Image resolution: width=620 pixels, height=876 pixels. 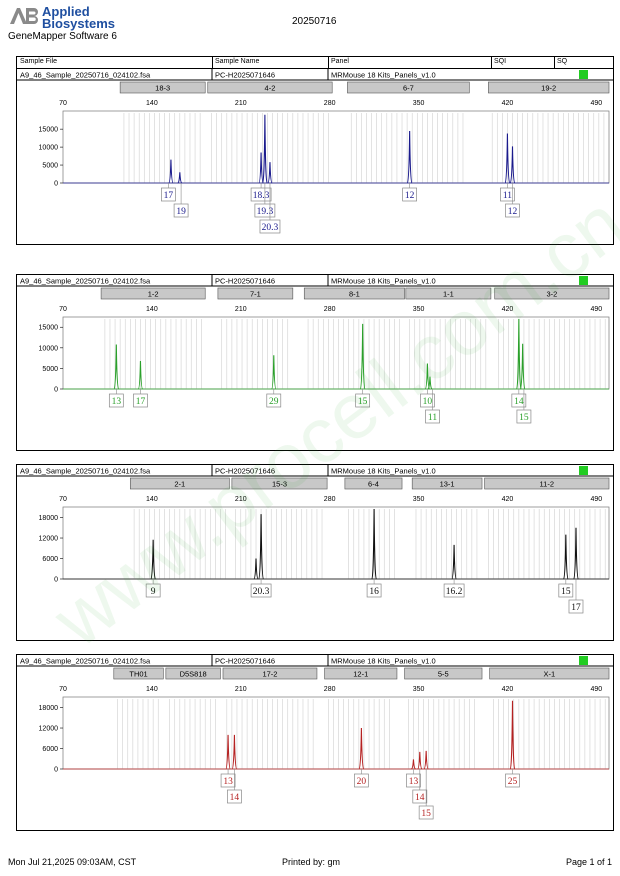 I want to click on sample-name: PC-H2025071646, so click(x=245, y=661).